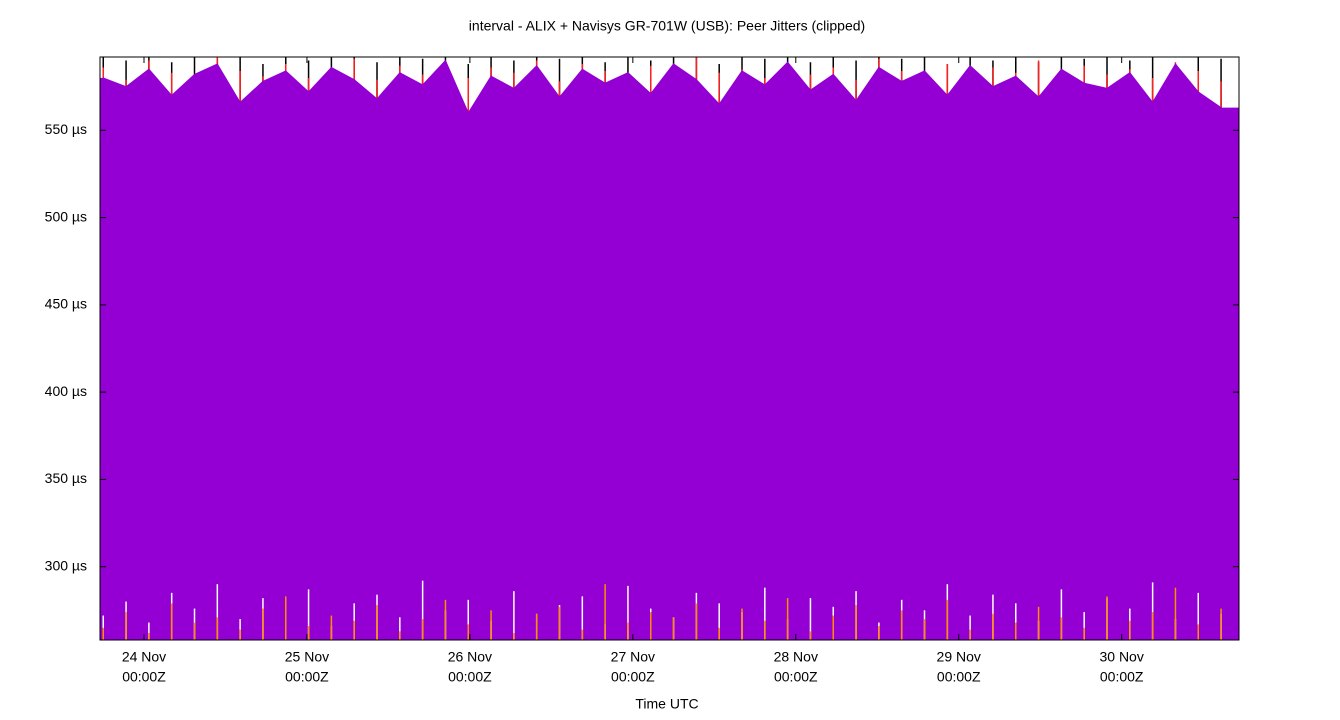 The height and width of the screenshot is (720, 1340). What do you see at coordinates (144, 657) in the screenshot?
I see `x-tick-label: 24 Nov` at bounding box center [144, 657].